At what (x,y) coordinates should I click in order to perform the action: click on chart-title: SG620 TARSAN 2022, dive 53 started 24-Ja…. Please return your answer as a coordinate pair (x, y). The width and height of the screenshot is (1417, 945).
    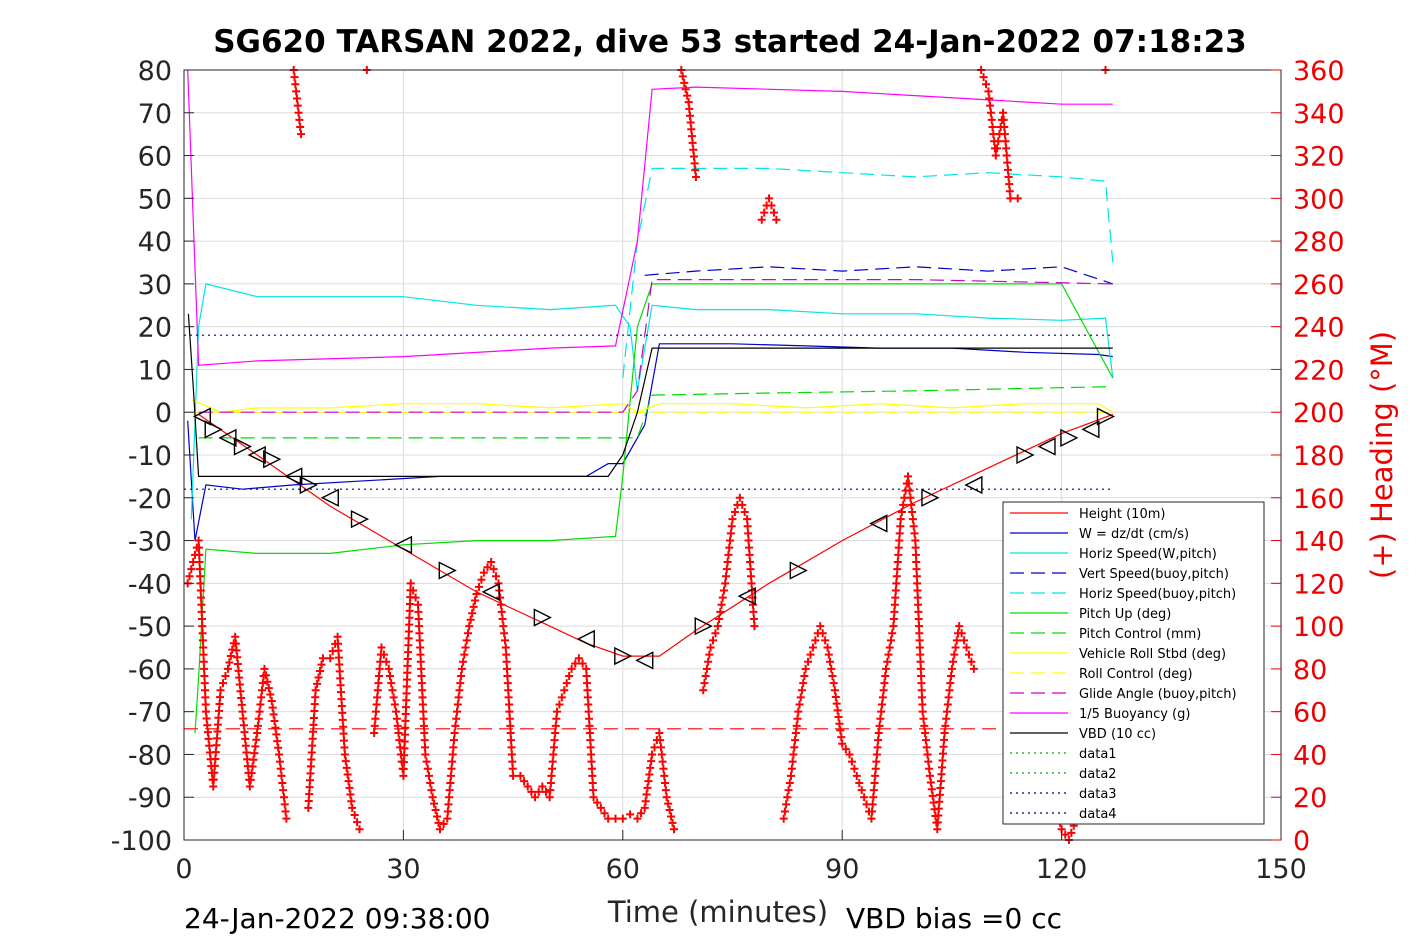
    Looking at the image, I should click on (730, 42).